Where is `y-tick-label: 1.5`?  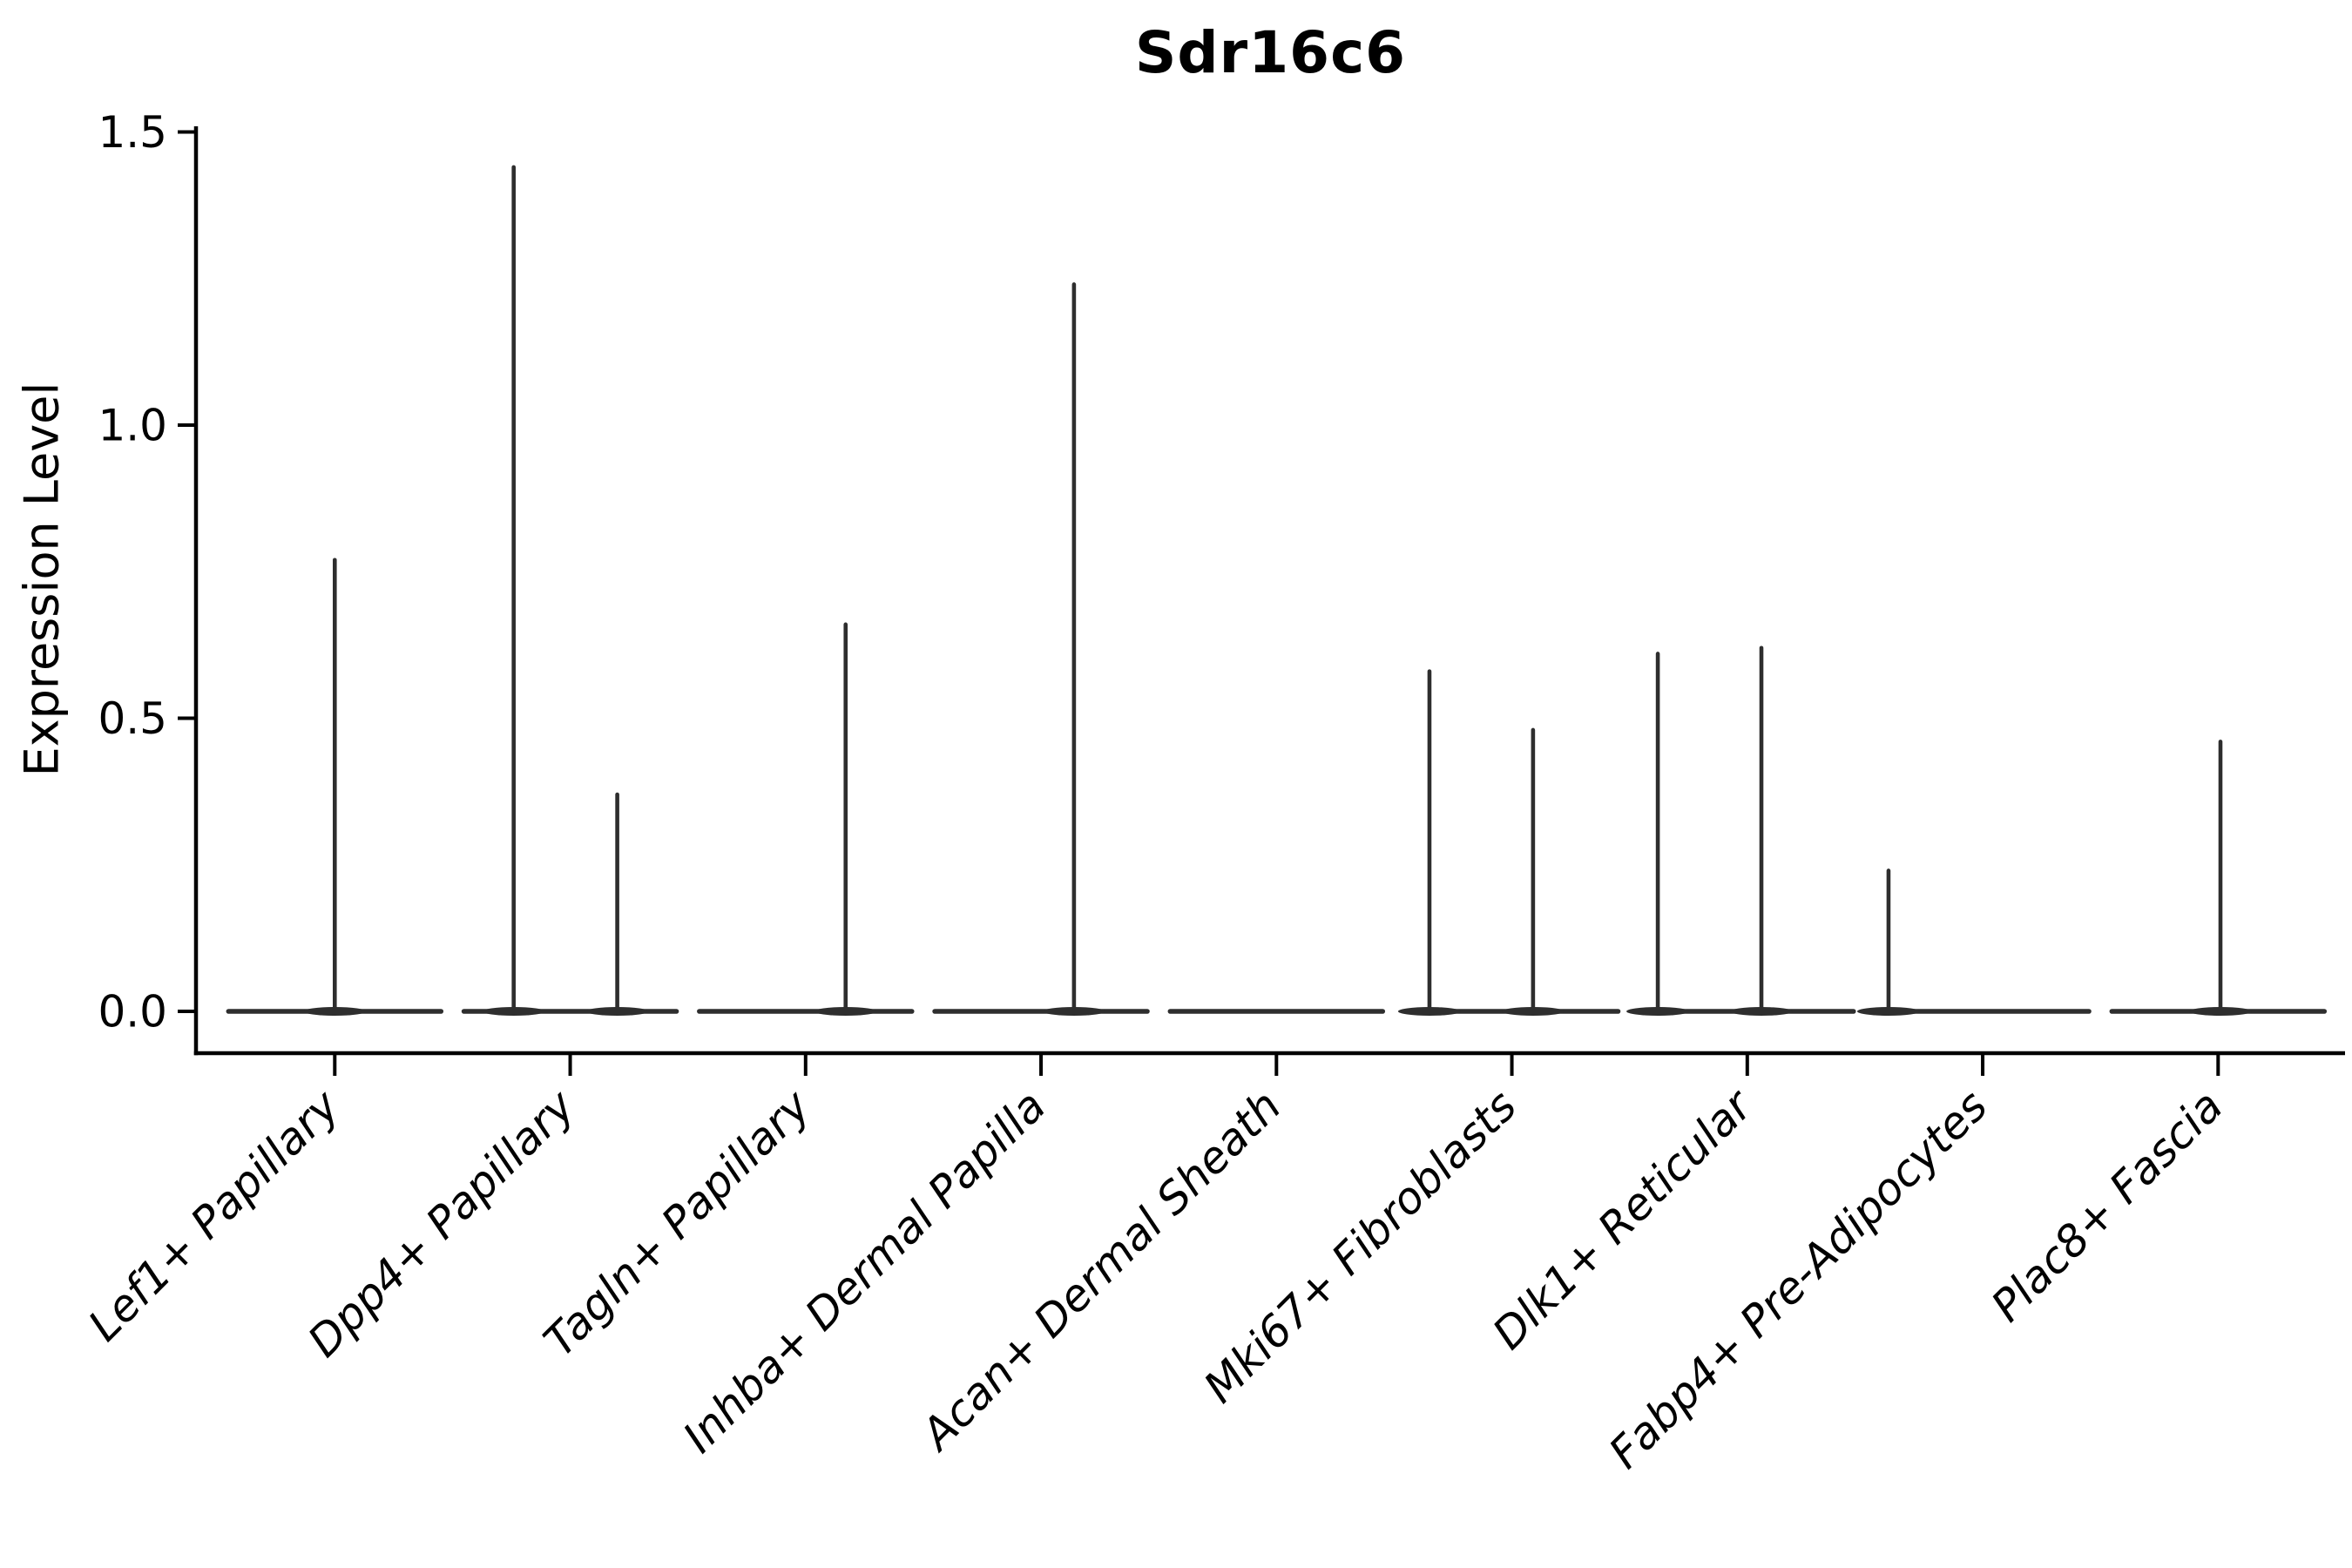
y-tick-label: 1.5 is located at coordinates (132, 132).